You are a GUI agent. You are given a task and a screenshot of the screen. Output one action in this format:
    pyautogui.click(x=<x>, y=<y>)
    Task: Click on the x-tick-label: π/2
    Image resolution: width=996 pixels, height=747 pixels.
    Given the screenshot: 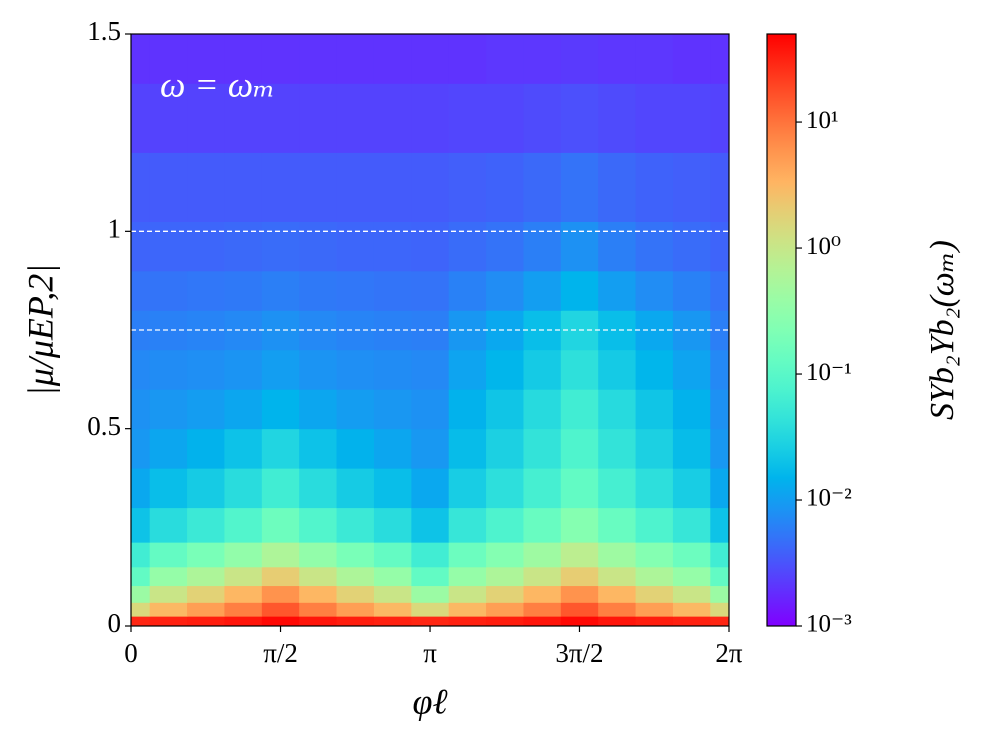 What is the action you would take?
    pyautogui.click(x=280, y=653)
    